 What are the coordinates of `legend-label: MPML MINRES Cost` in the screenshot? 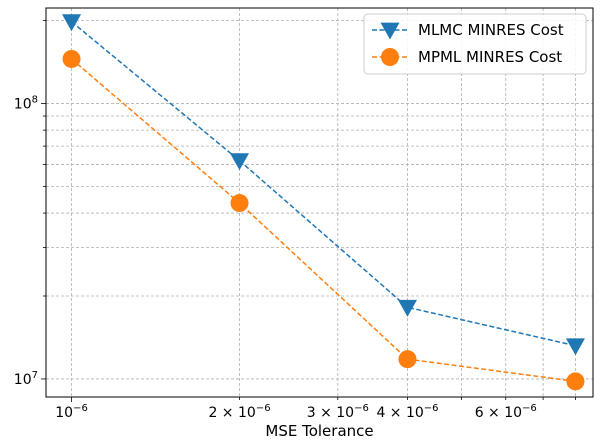 It's located at (490, 57).